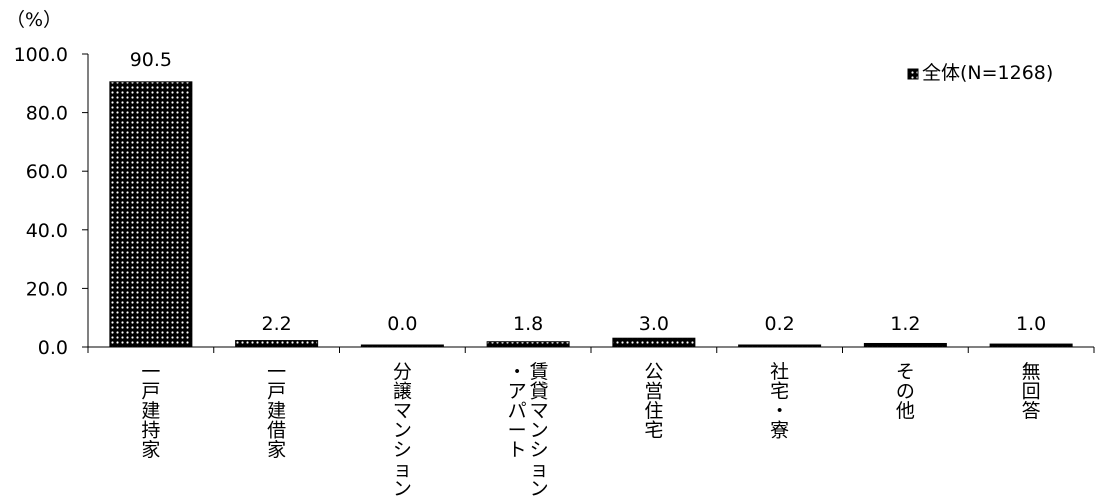  I want to click on category-label-char: ト, so click(517, 450).